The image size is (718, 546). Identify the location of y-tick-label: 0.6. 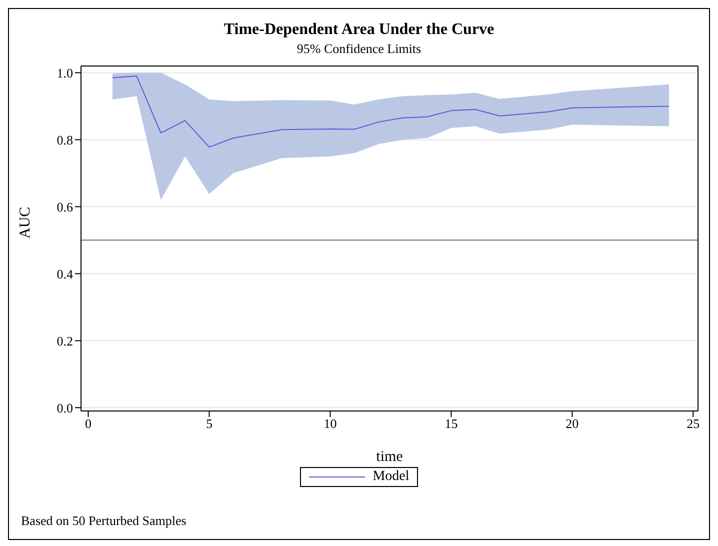
(65, 206).